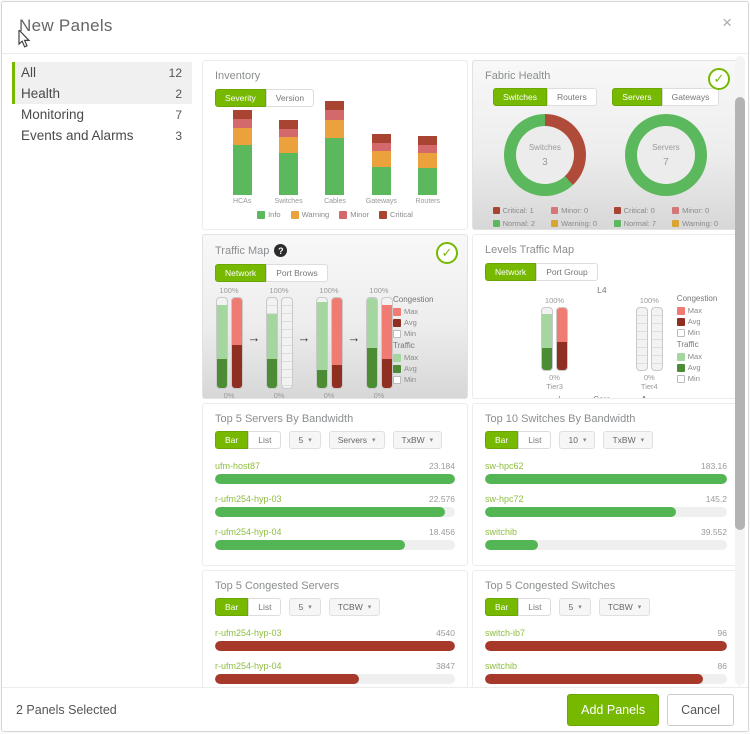 This screenshot has height=734, width=750. I want to click on hbar-label: r-ufm254-hyp-03, so click(248, 499).